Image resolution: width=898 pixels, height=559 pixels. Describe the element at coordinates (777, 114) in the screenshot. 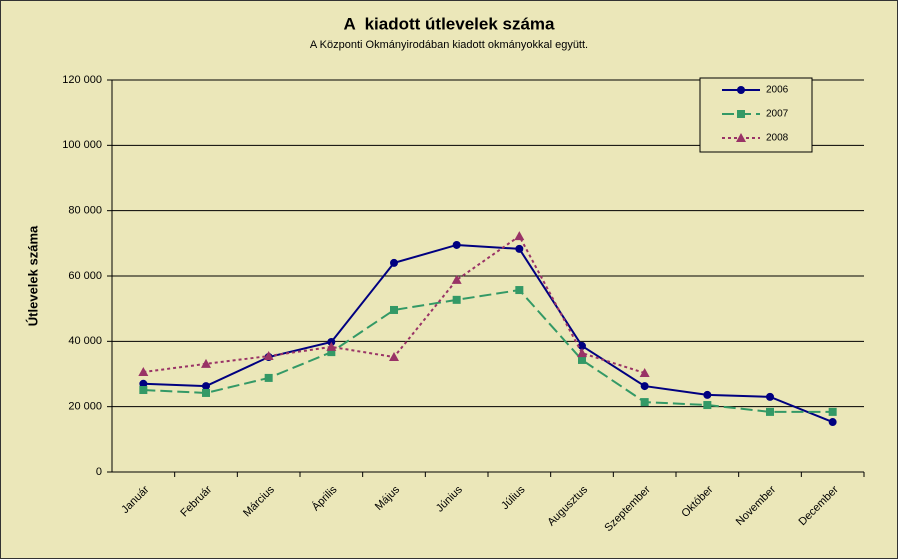

I see `legend-label: 2007` at that location.